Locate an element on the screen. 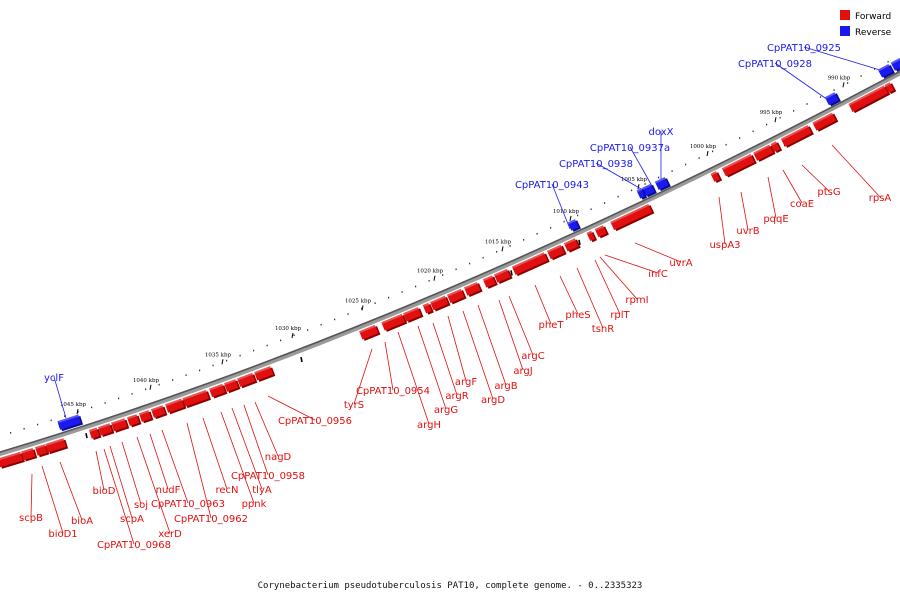 This screenshot has height=600, width=900. gene-label-scpb: scpB is located at coordinates (31, 518).